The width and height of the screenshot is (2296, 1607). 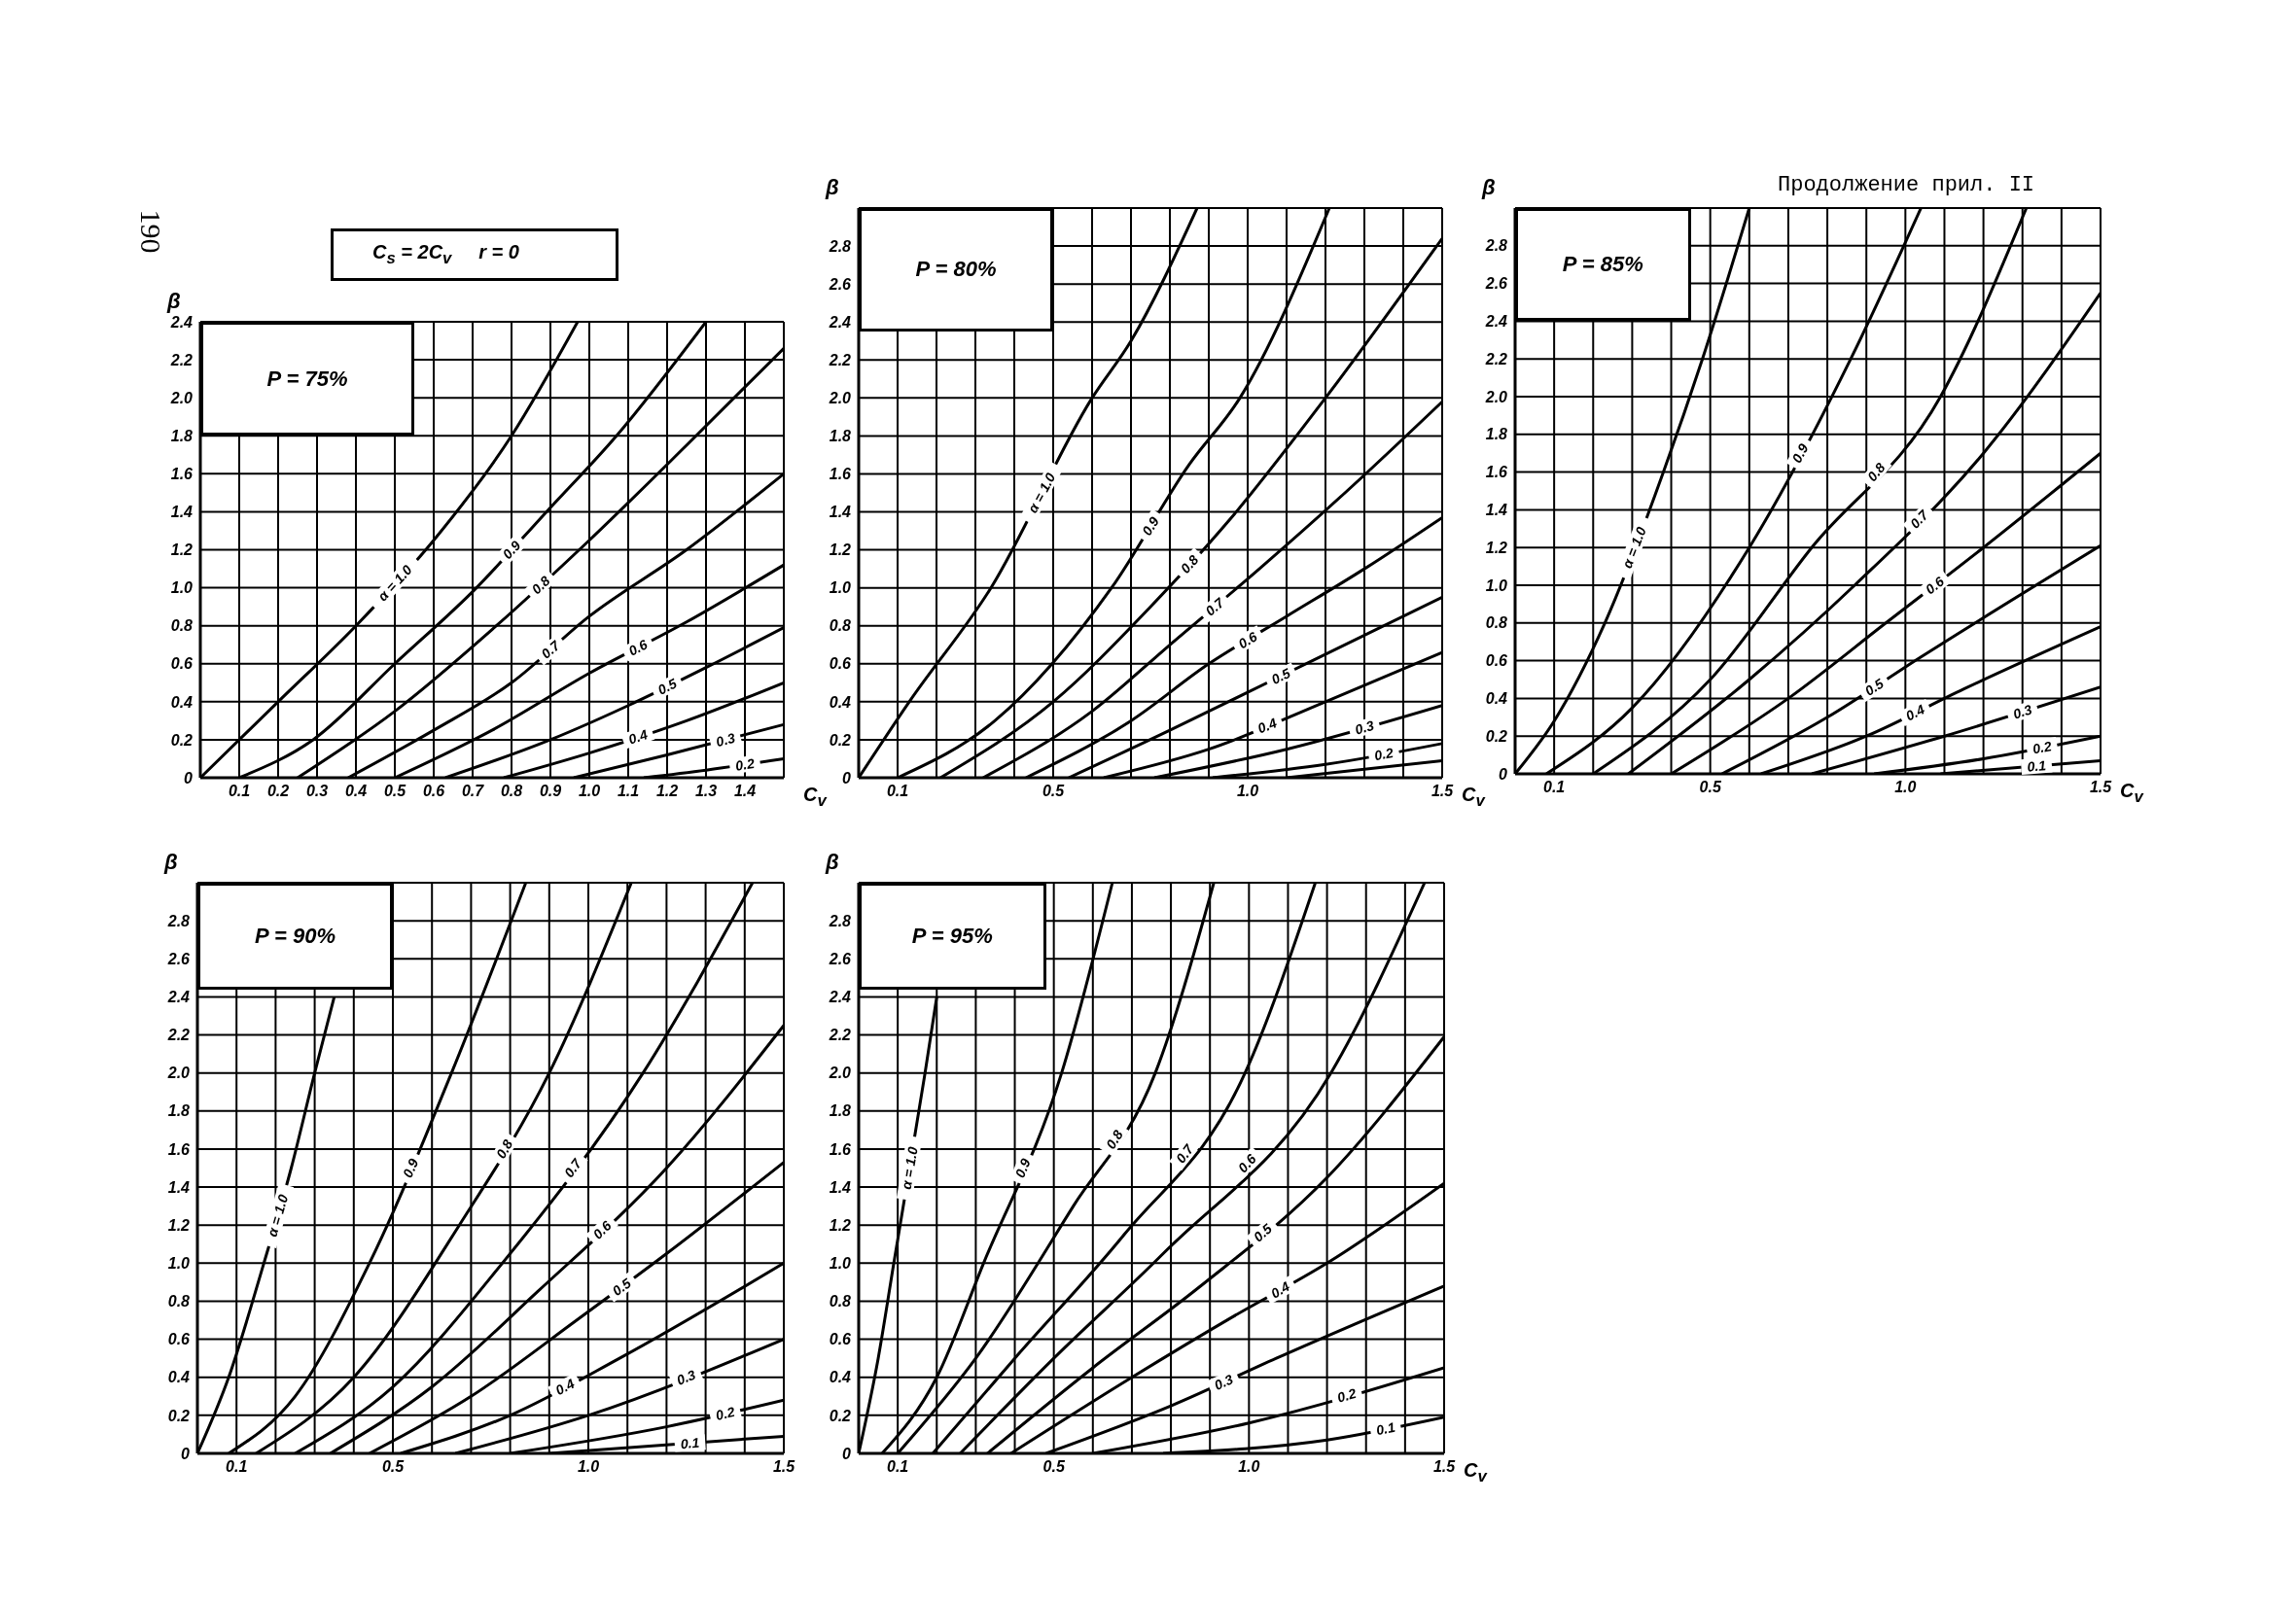 I want to click on x-tick-label: 0.7, so click(x=473, y=791).